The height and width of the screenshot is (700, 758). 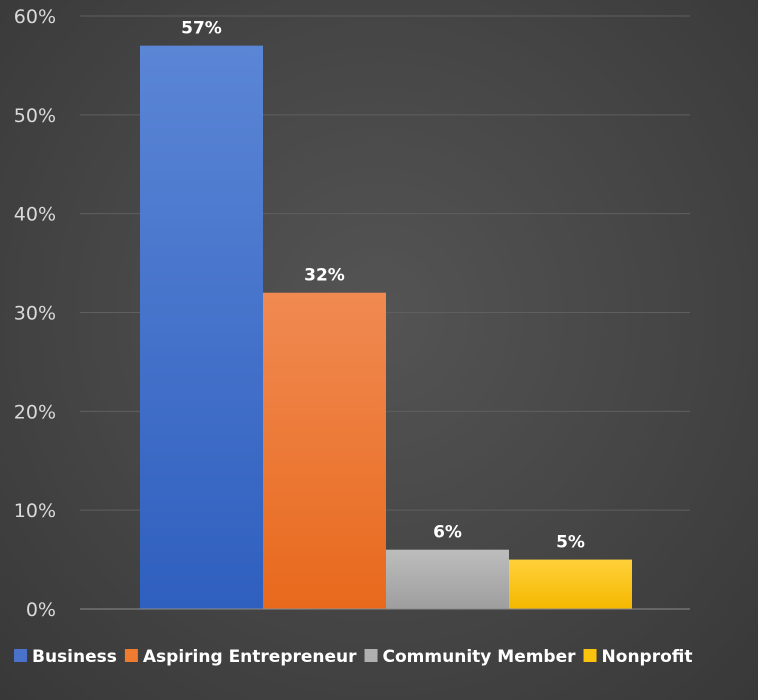 What do you see at coordinates (201, 327) in the screenshot?
I see `bar-business` at bounding box center [201, 327].